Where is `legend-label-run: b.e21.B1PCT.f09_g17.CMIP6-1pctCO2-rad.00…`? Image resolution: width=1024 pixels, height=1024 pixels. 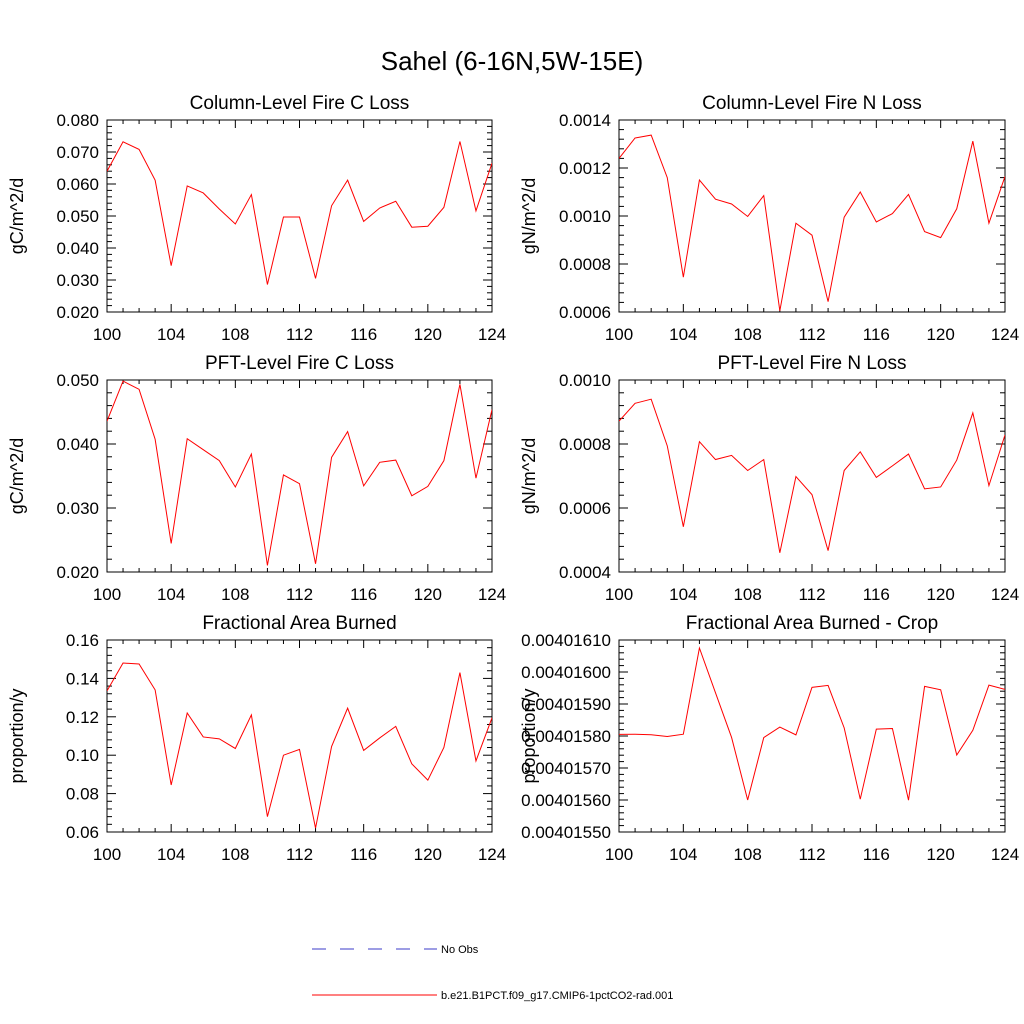
legend-label-run: b.e21.B1PCT.f09_g17.CMIP6-1pctCO2-rad.00… is located at coordinates (557, 996).